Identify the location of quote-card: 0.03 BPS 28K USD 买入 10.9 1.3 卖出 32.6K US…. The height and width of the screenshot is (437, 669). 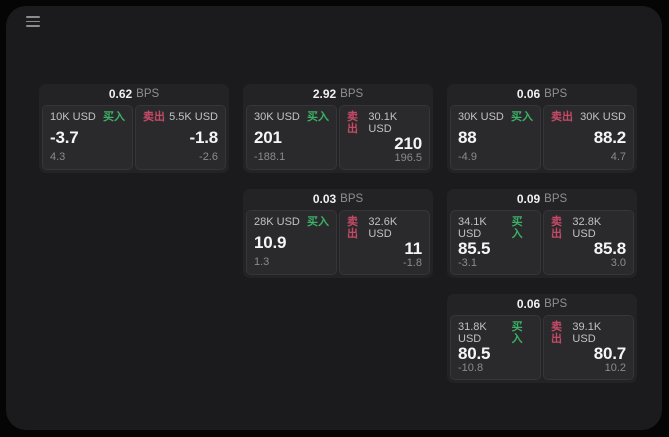
(338, 233).